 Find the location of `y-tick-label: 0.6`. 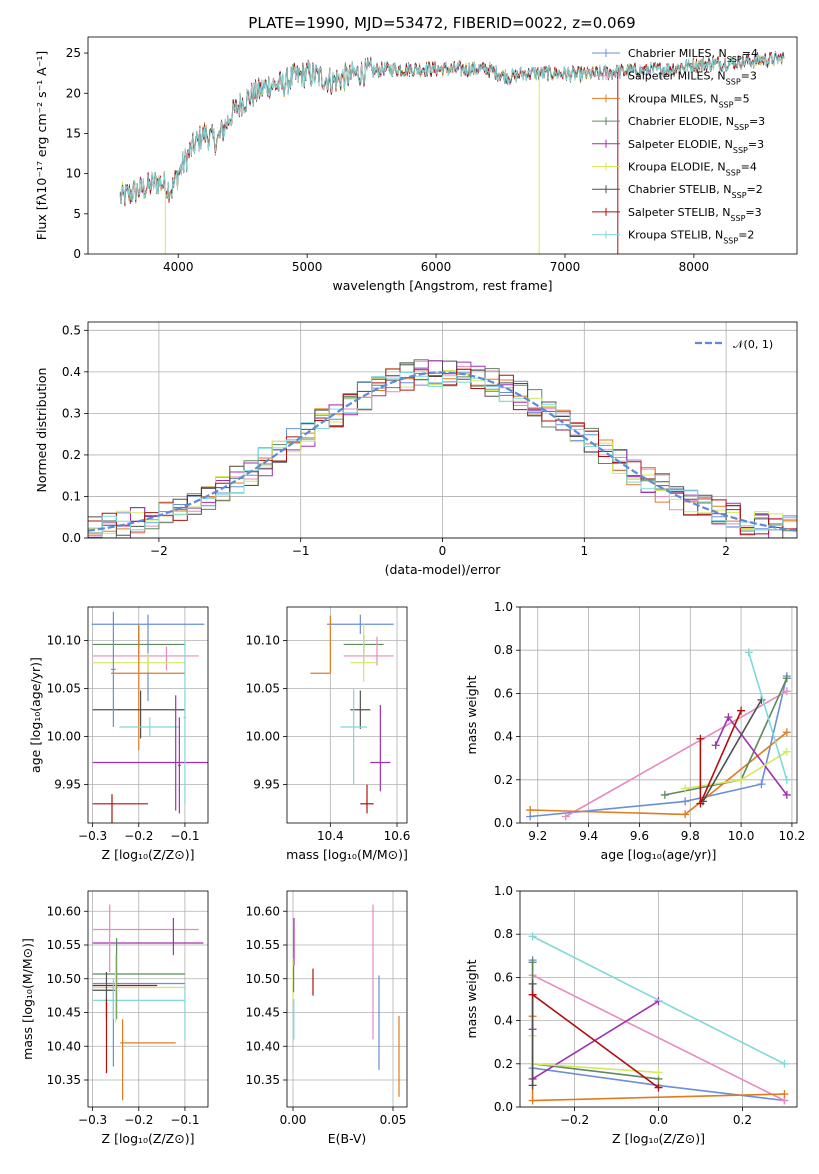

y-tick-label: 0.6 is located at coordinates (503, 693).